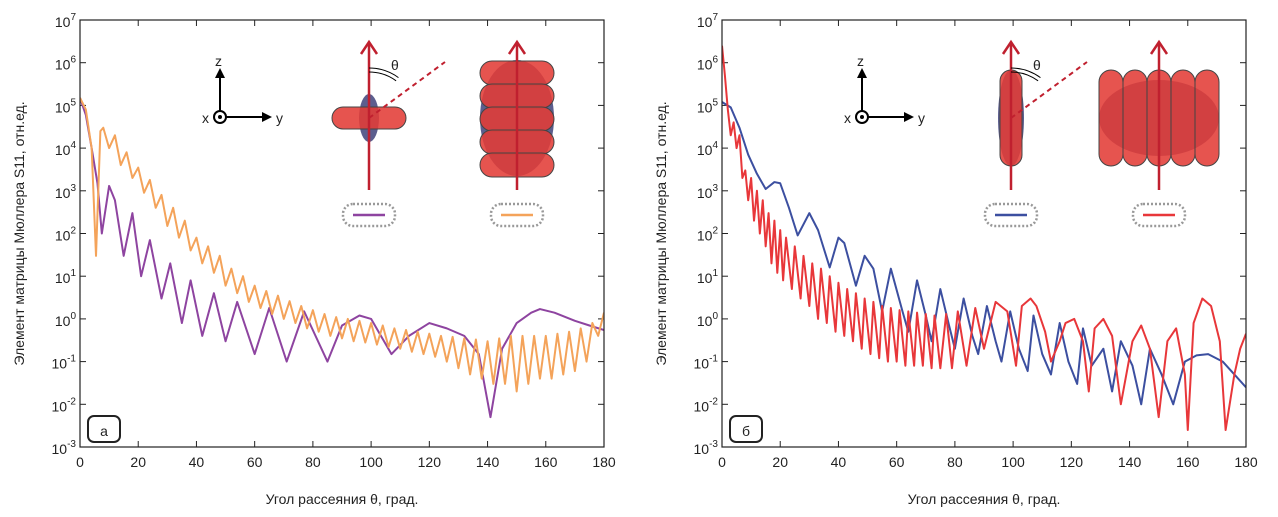  I want to click on panel-label: б, so click(746, 431).